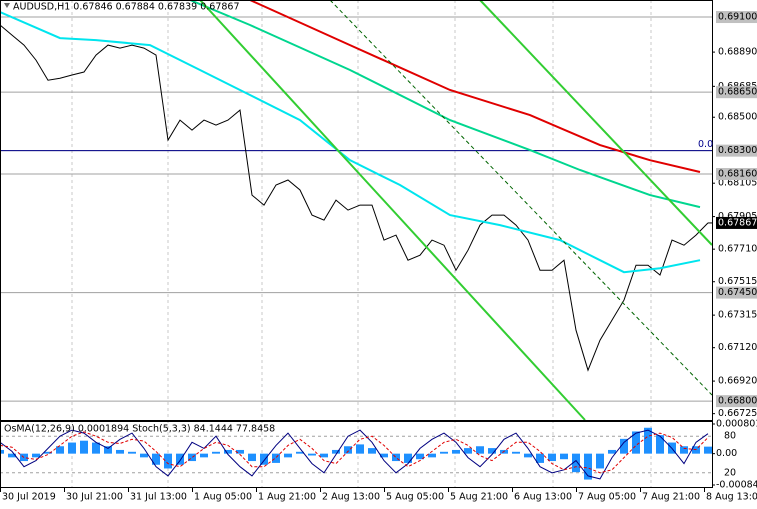 This screenshot has width=757, height=509. Describe the element at coordinates (415, 497) in the screenshot. I see `x-tick-label: 5 Aug 05:00` at that location.